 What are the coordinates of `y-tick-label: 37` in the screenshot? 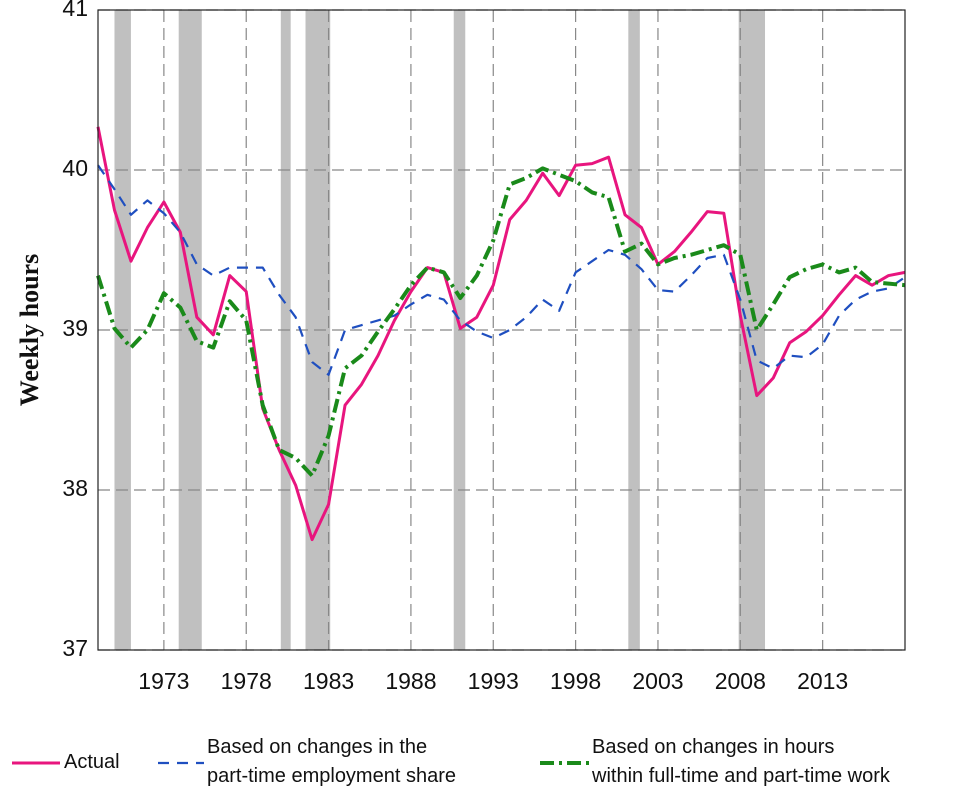 It's located at (75, 648).